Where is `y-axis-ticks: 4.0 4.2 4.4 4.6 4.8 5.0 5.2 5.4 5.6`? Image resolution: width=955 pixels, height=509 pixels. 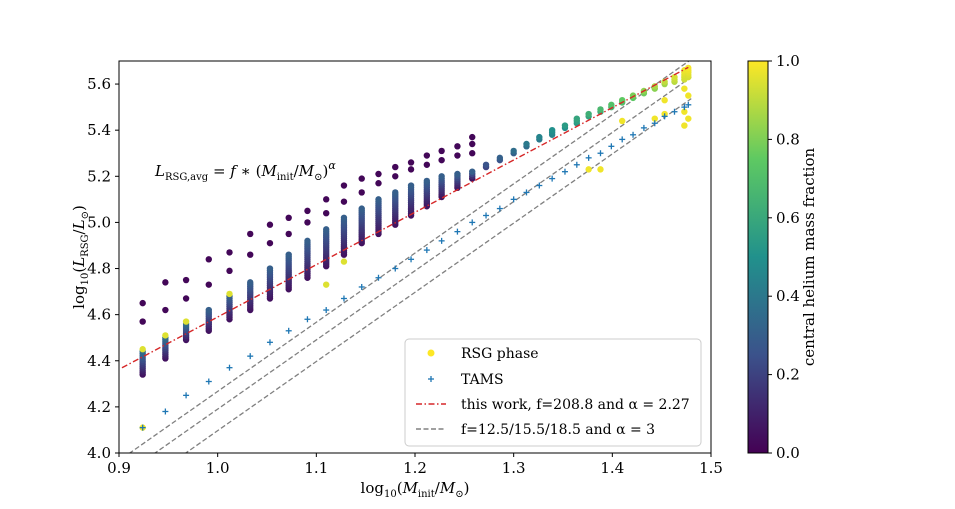
y-axis-ticks: 4.0 4.2 4.4 4.6 4.8 5.0 5.2 5.4 5.6 is located at coordinates (103, 268).